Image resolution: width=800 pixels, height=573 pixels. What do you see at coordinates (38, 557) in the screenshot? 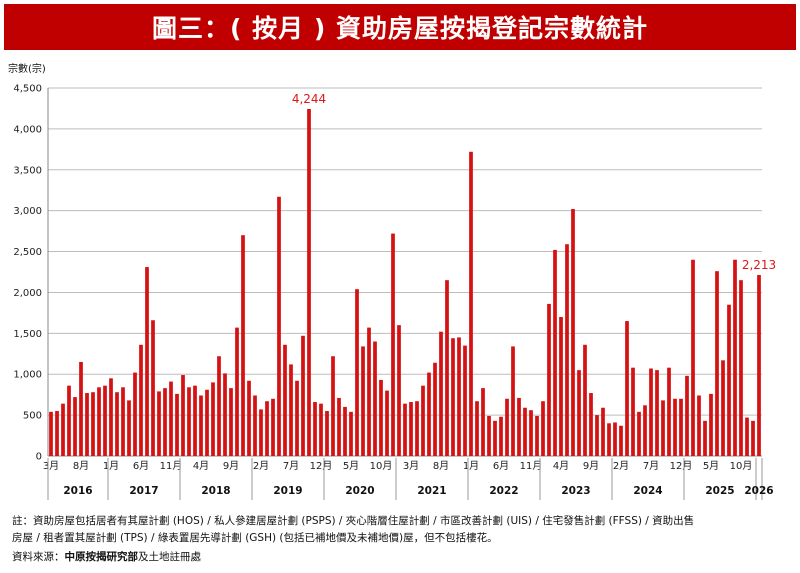
I see `source-label: 資料來源：` at bounding box center [38, 557].